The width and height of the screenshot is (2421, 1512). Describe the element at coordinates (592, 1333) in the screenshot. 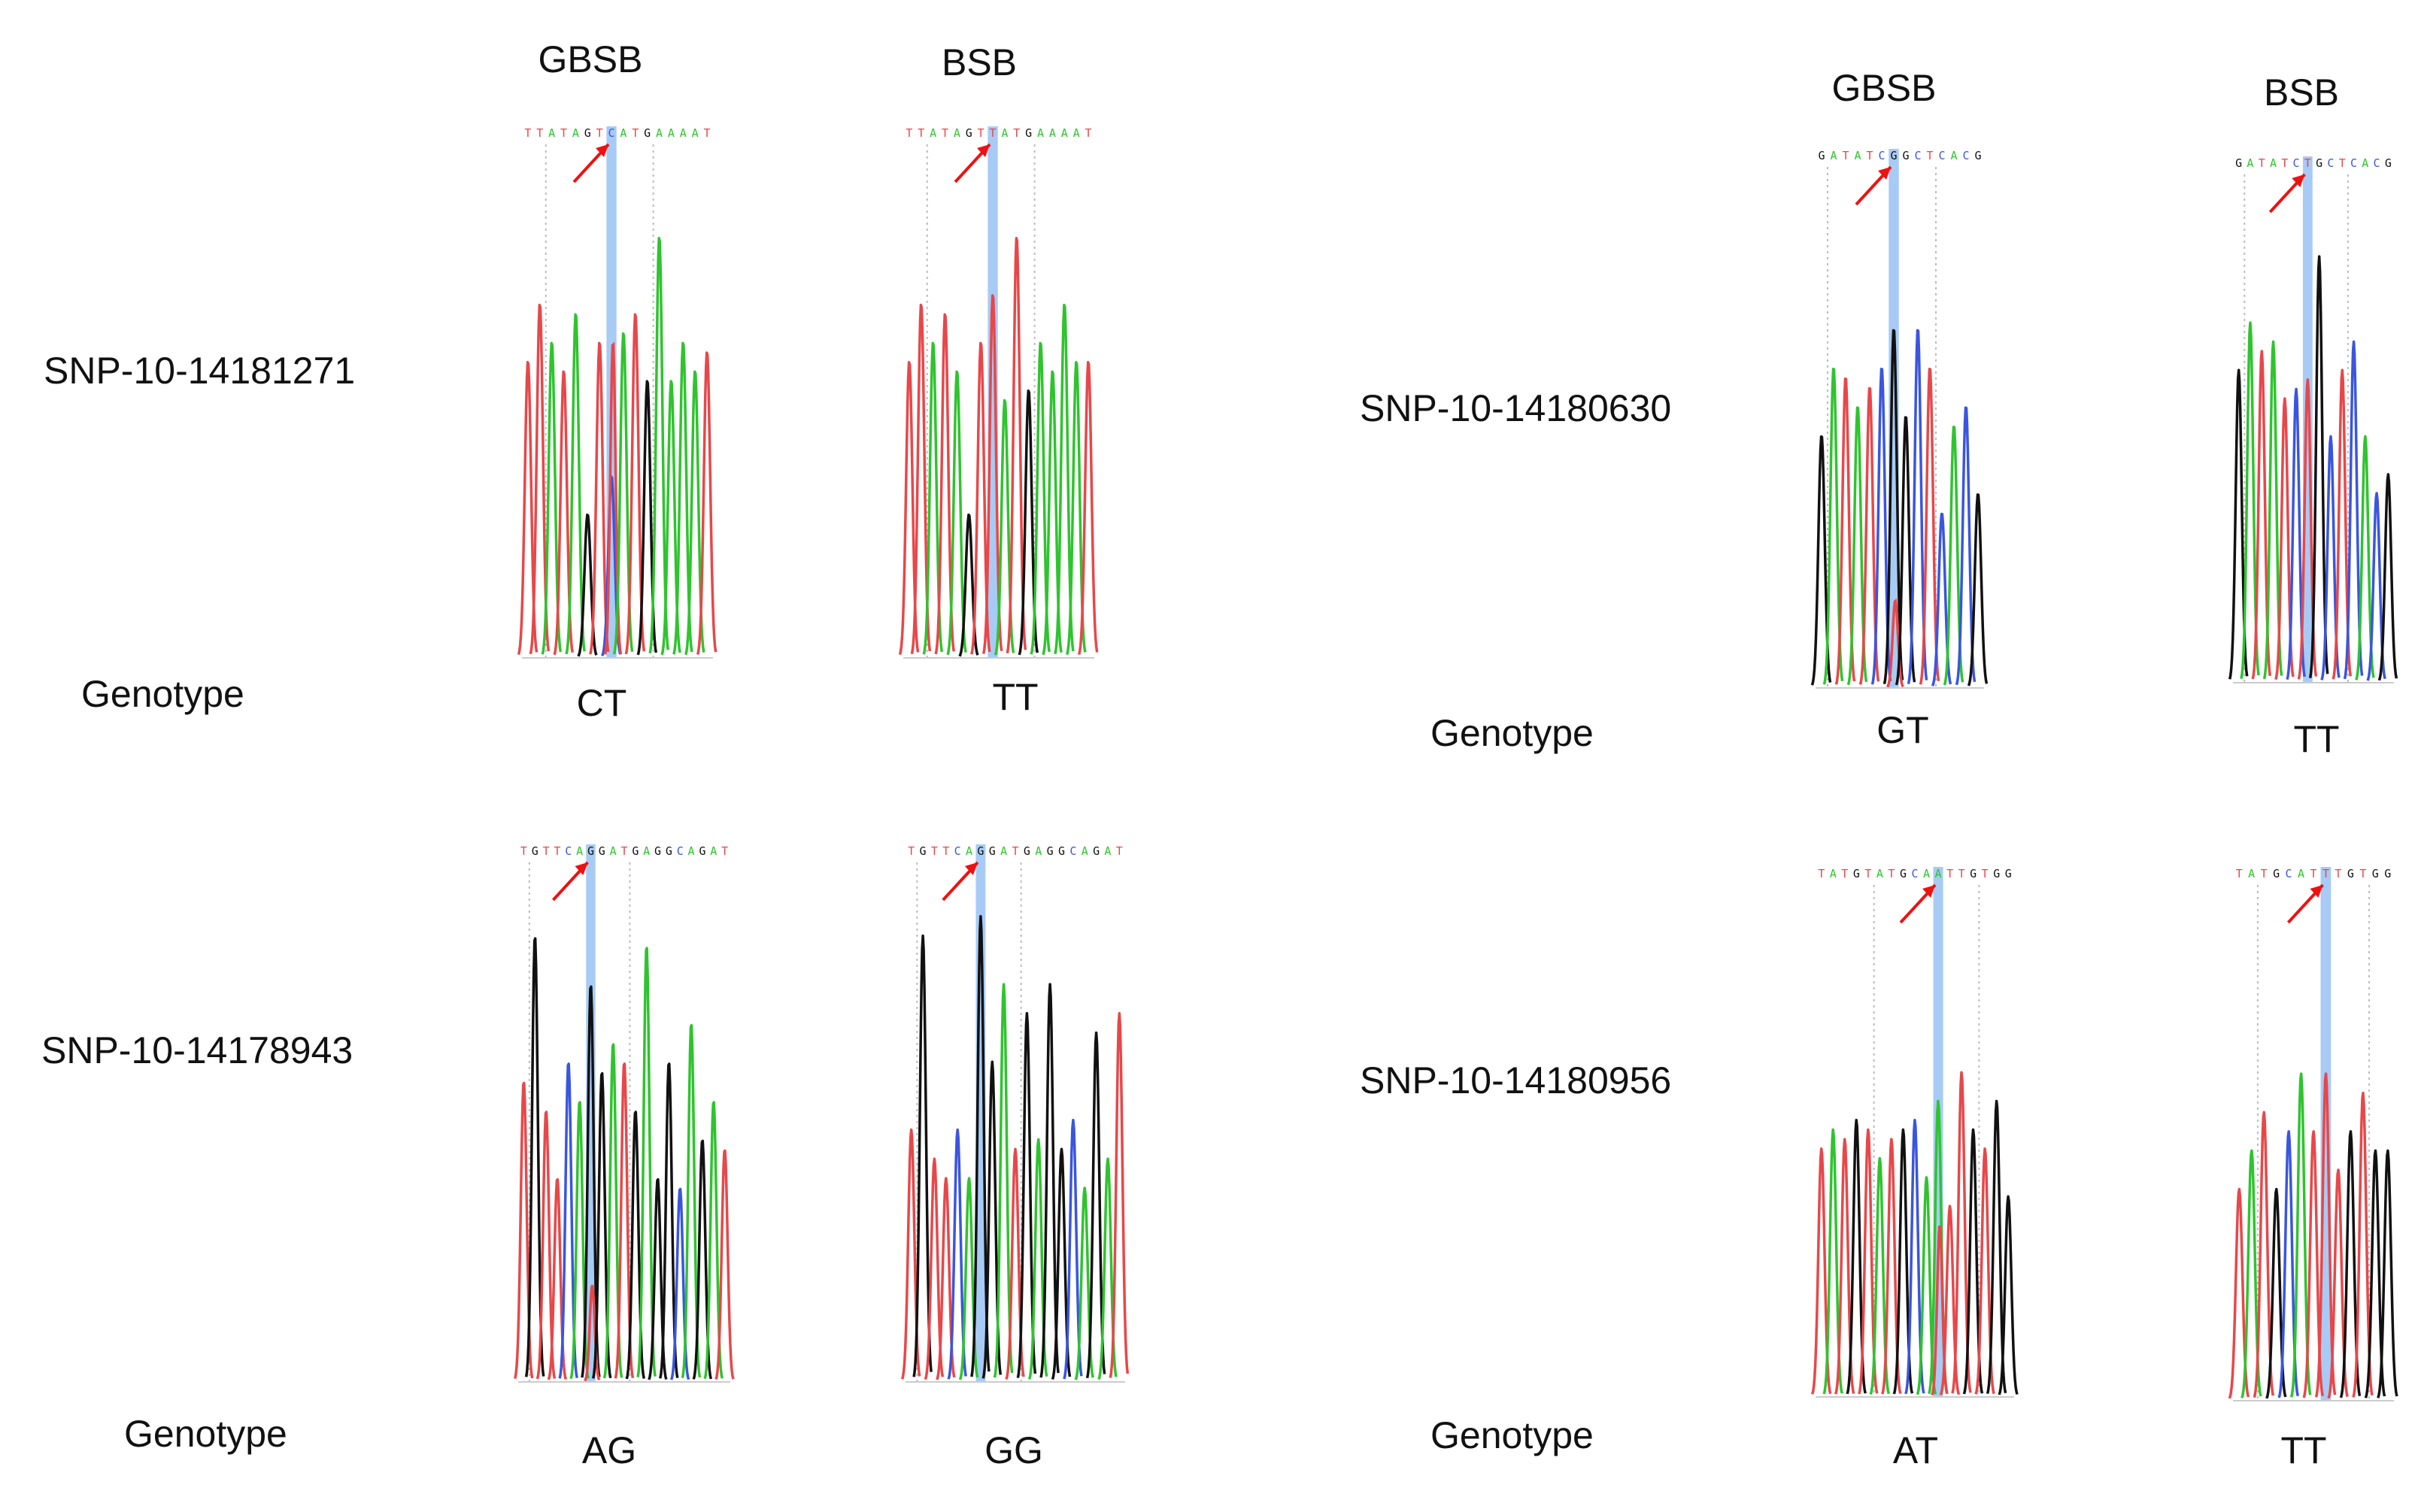

I see `secondary-peak` at that location.